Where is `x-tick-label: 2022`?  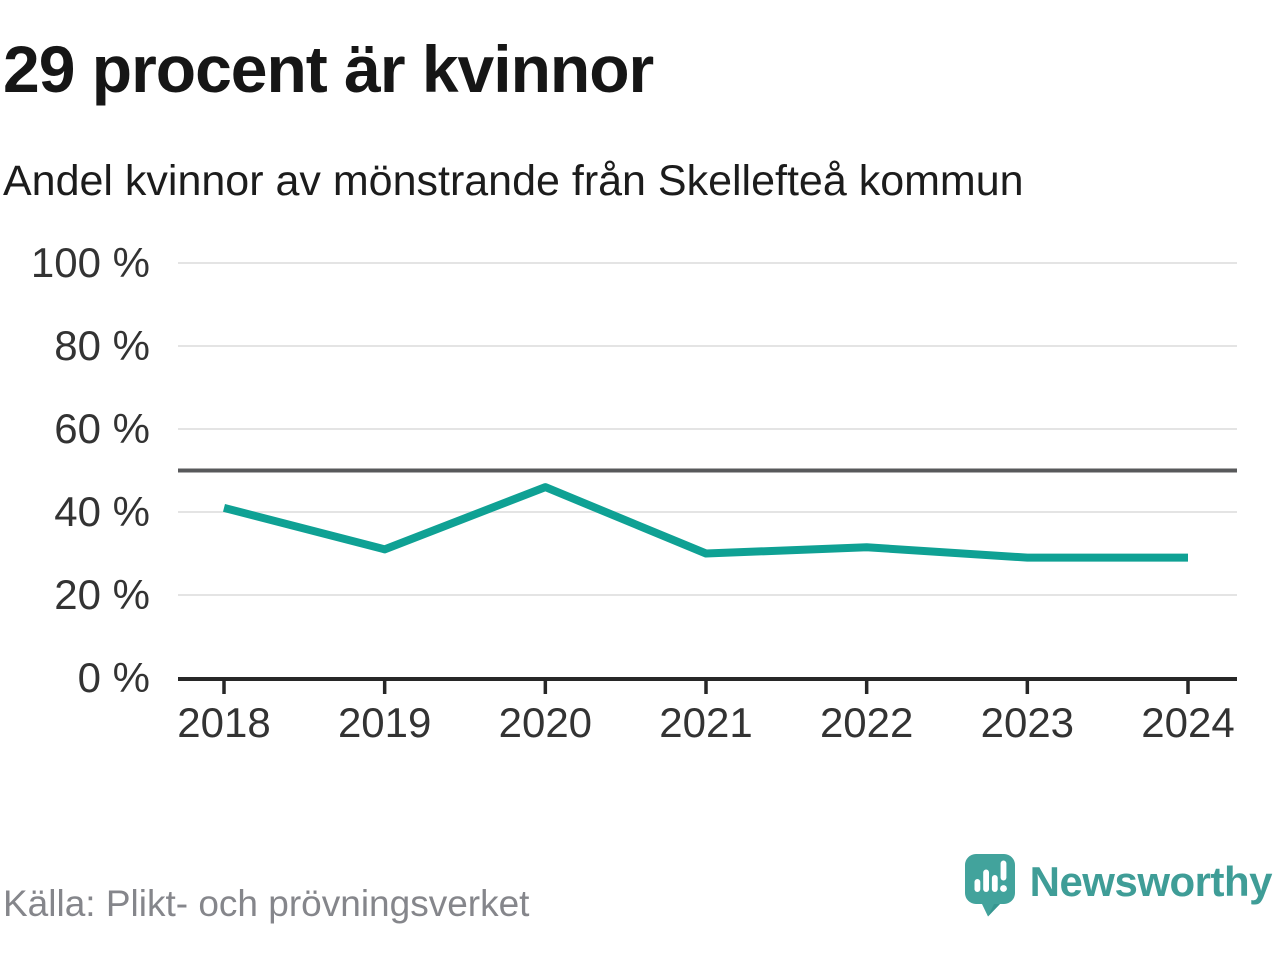 x-tick-label: 2022 is located at coordinates (866, 722).